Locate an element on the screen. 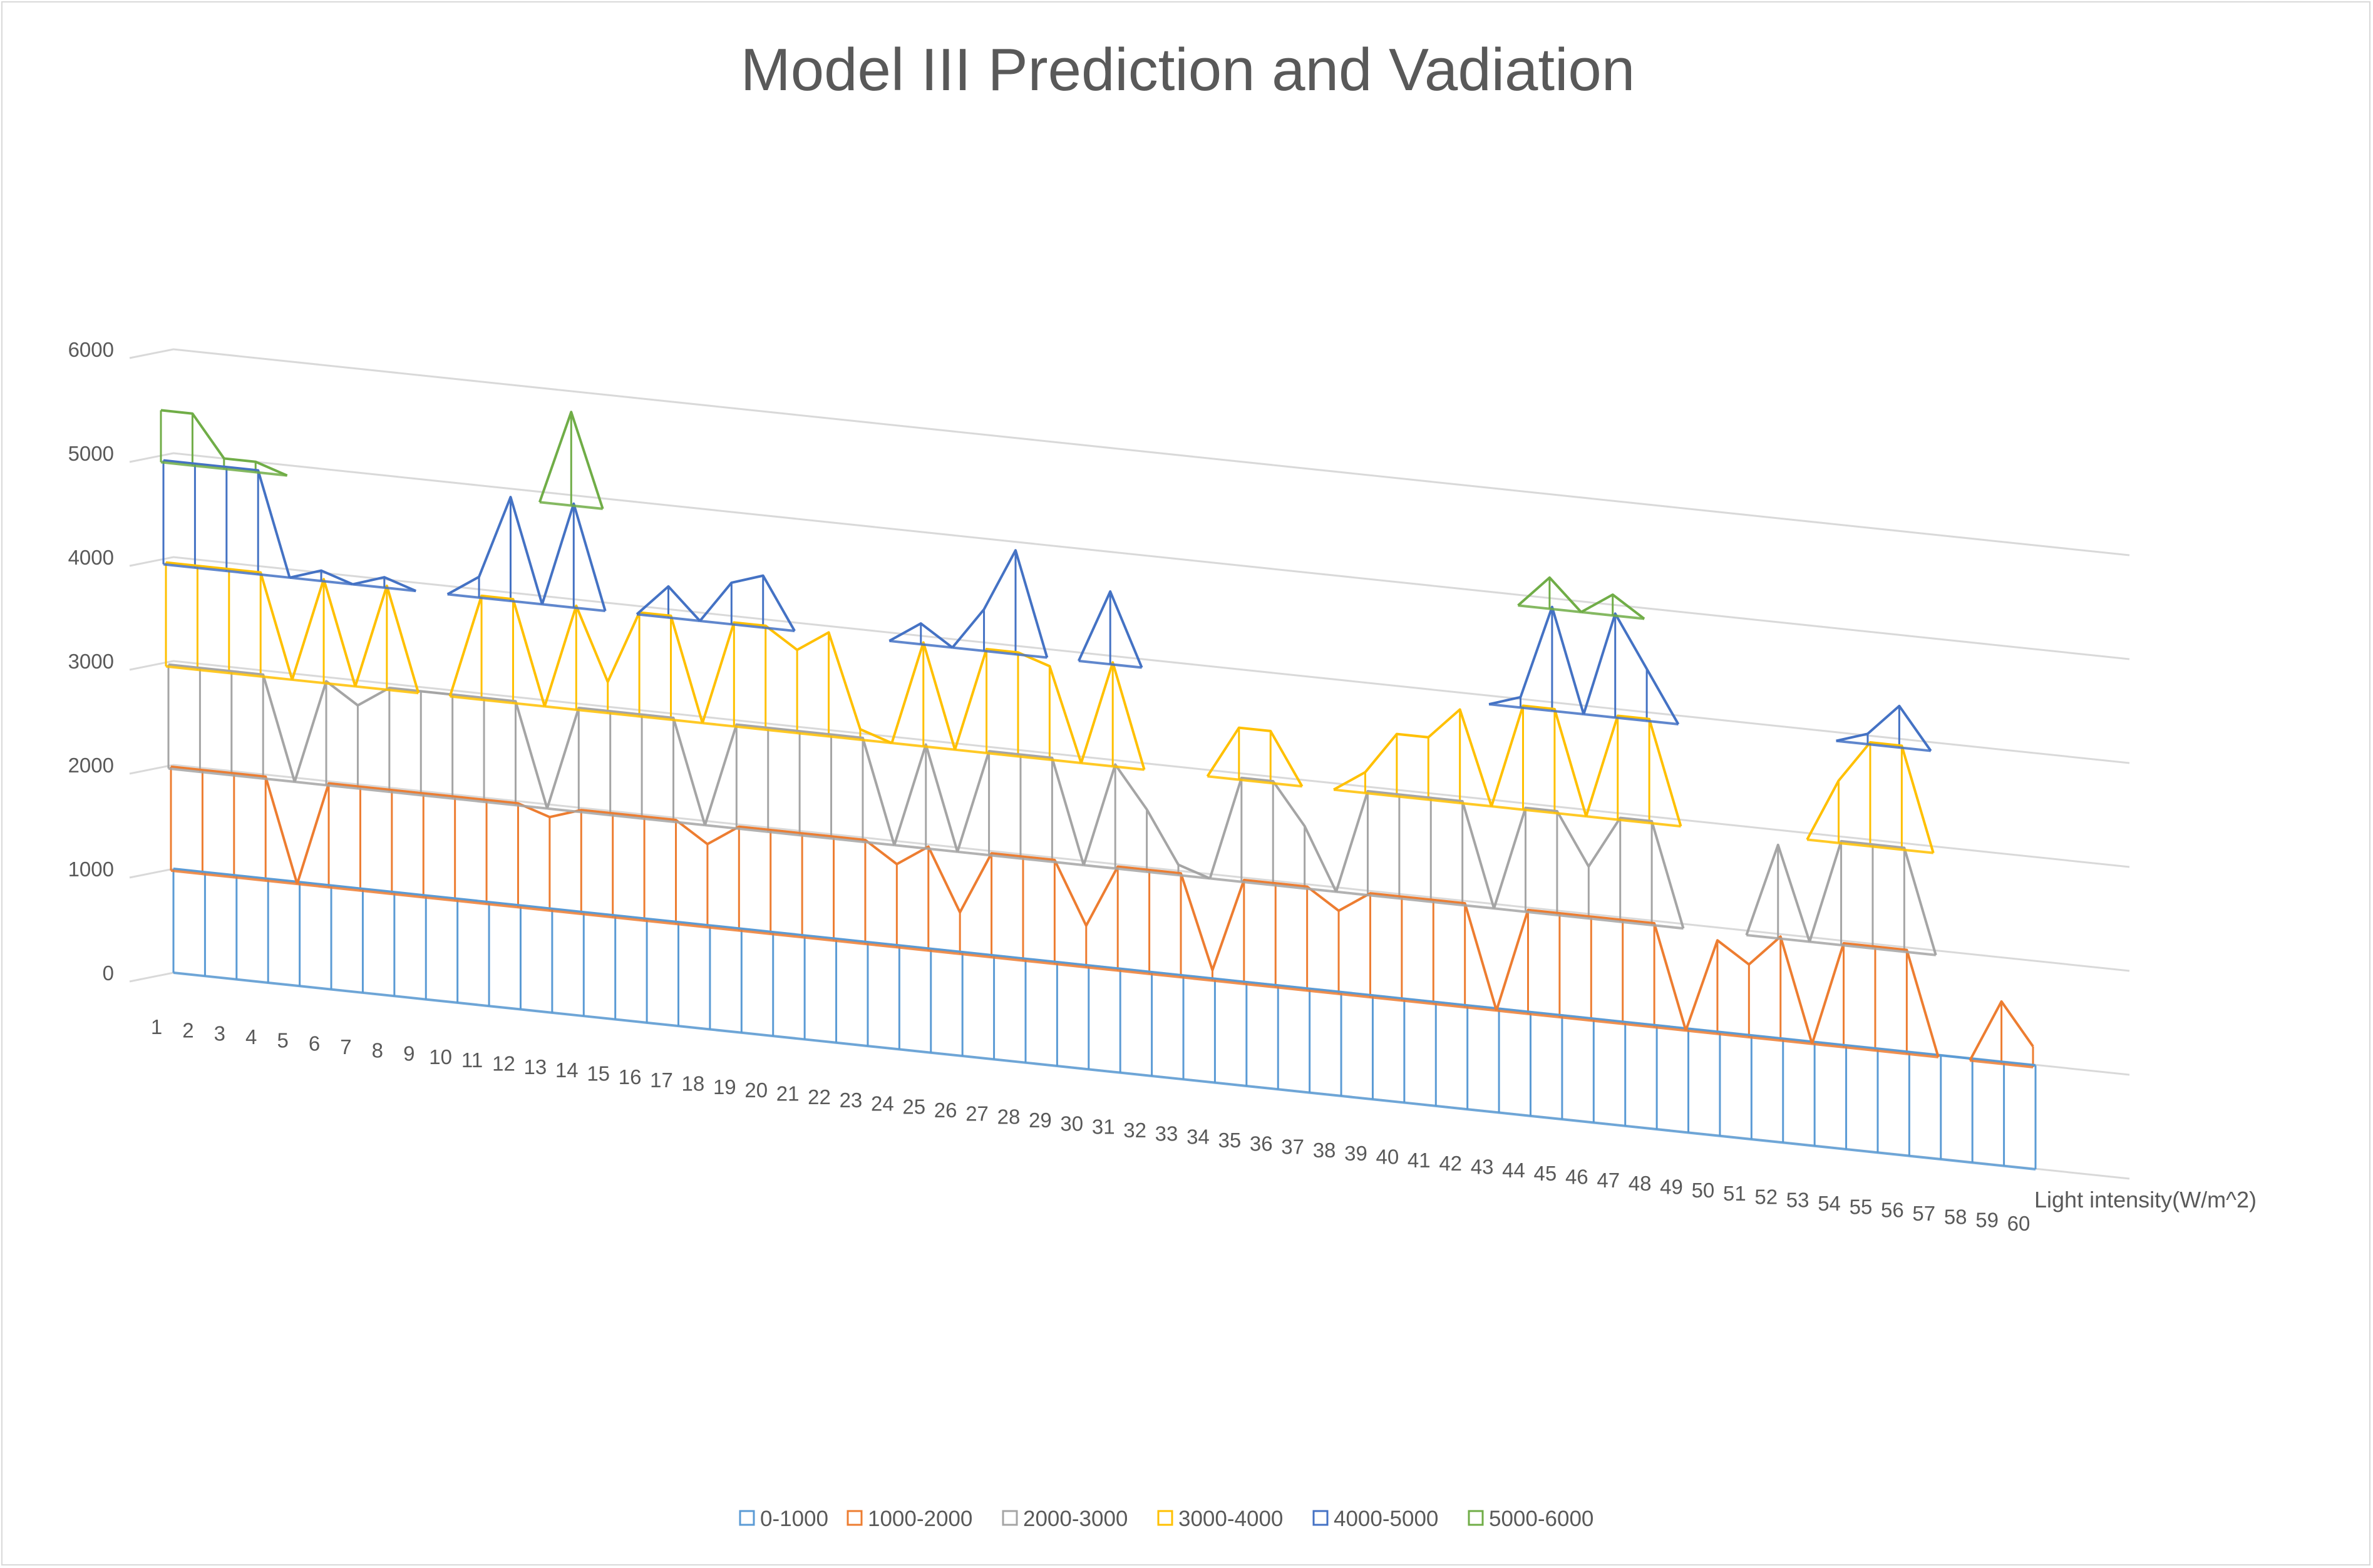  x-tick-label: 55 is located at coordinates (1861, 1206).